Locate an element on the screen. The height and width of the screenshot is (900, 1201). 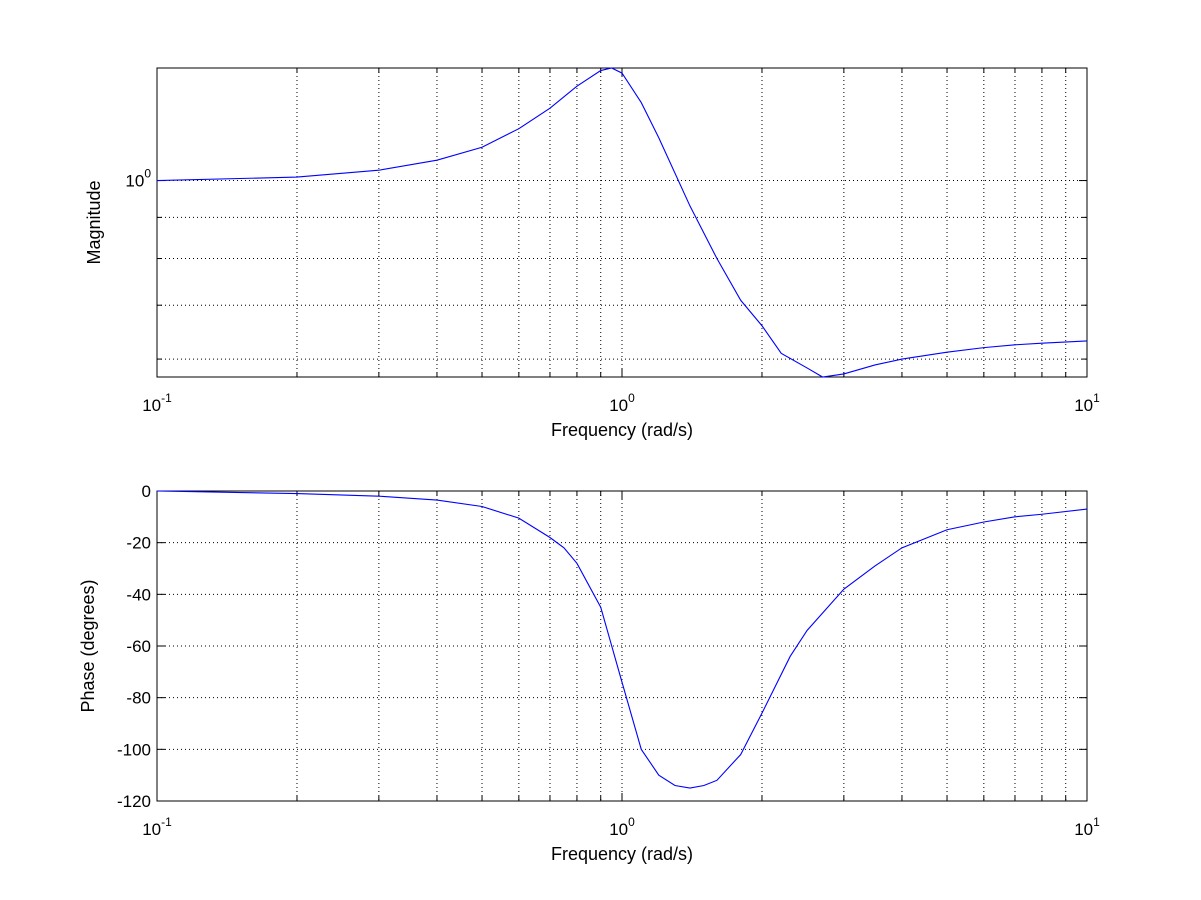
phase-y-tick-label: -80 is located at coordinates (138, 698).